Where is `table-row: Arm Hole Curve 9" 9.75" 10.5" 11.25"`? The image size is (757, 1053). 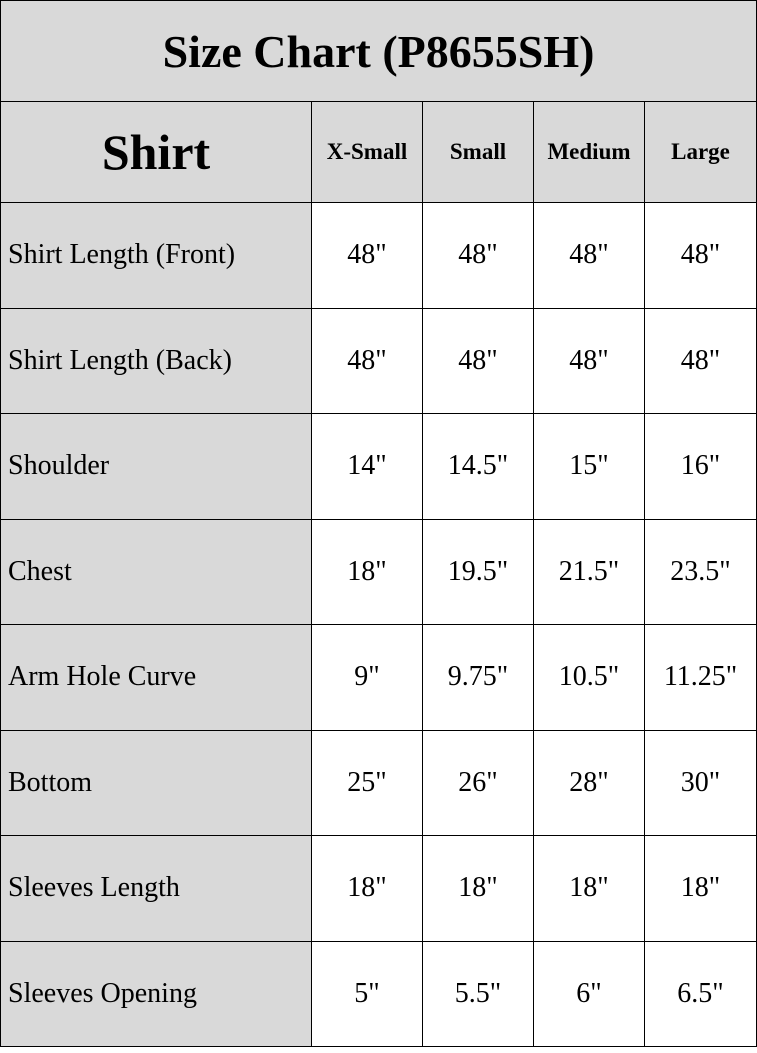
table-row: Arm Hole Curve 9" 9.75" 10.5" 11.25" is located at coordinates (378, 677).